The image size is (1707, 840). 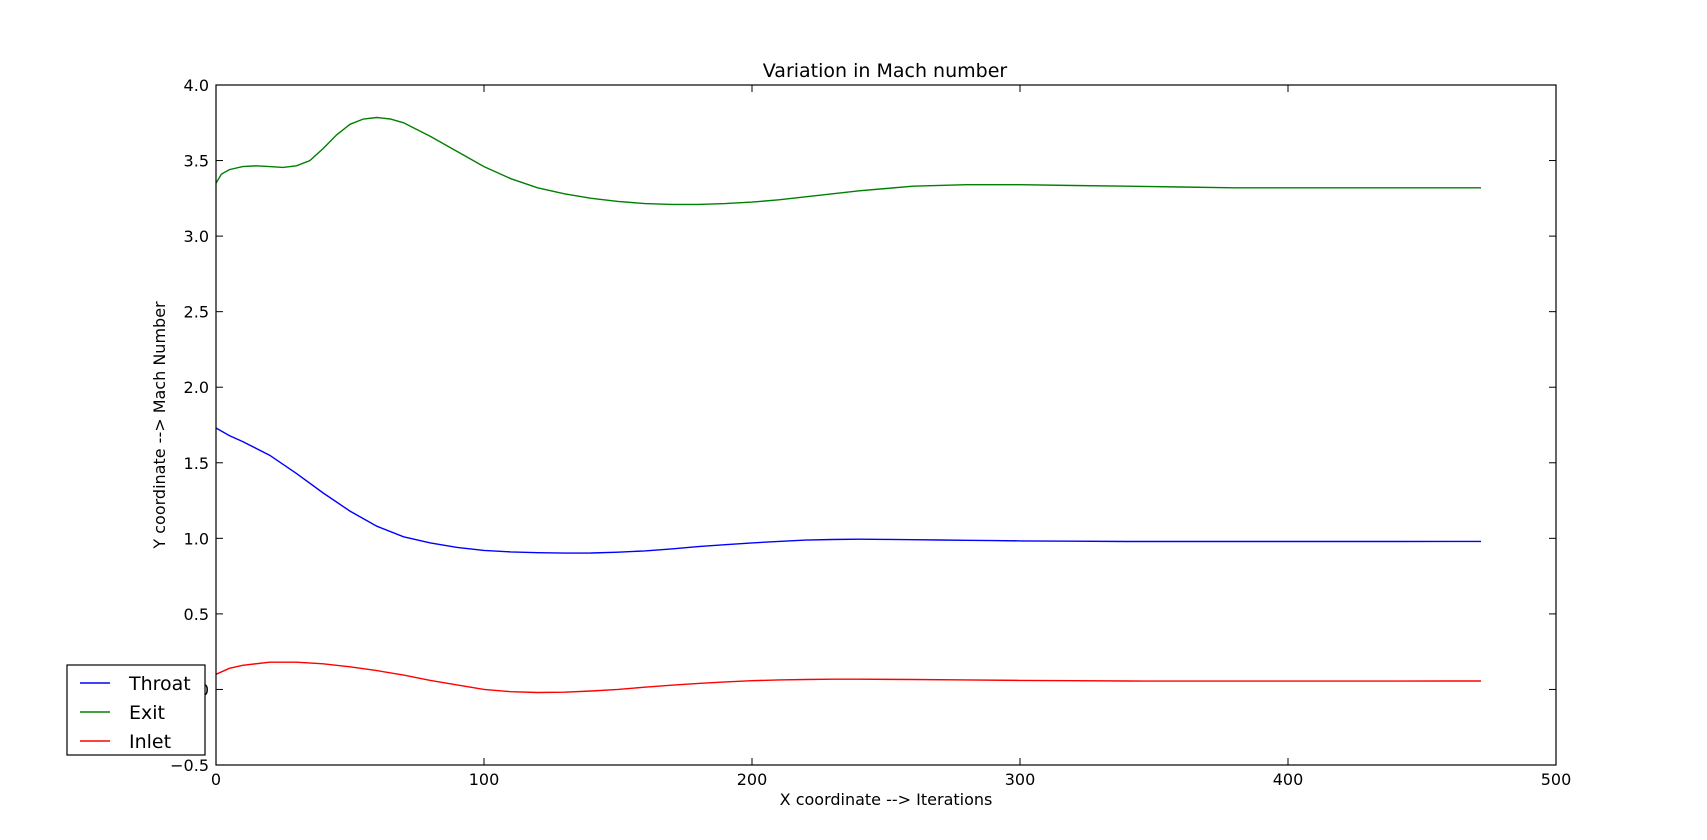 I want to click on x-axis-label: X coordinate --> Iterations, so click(x=886, y=799).